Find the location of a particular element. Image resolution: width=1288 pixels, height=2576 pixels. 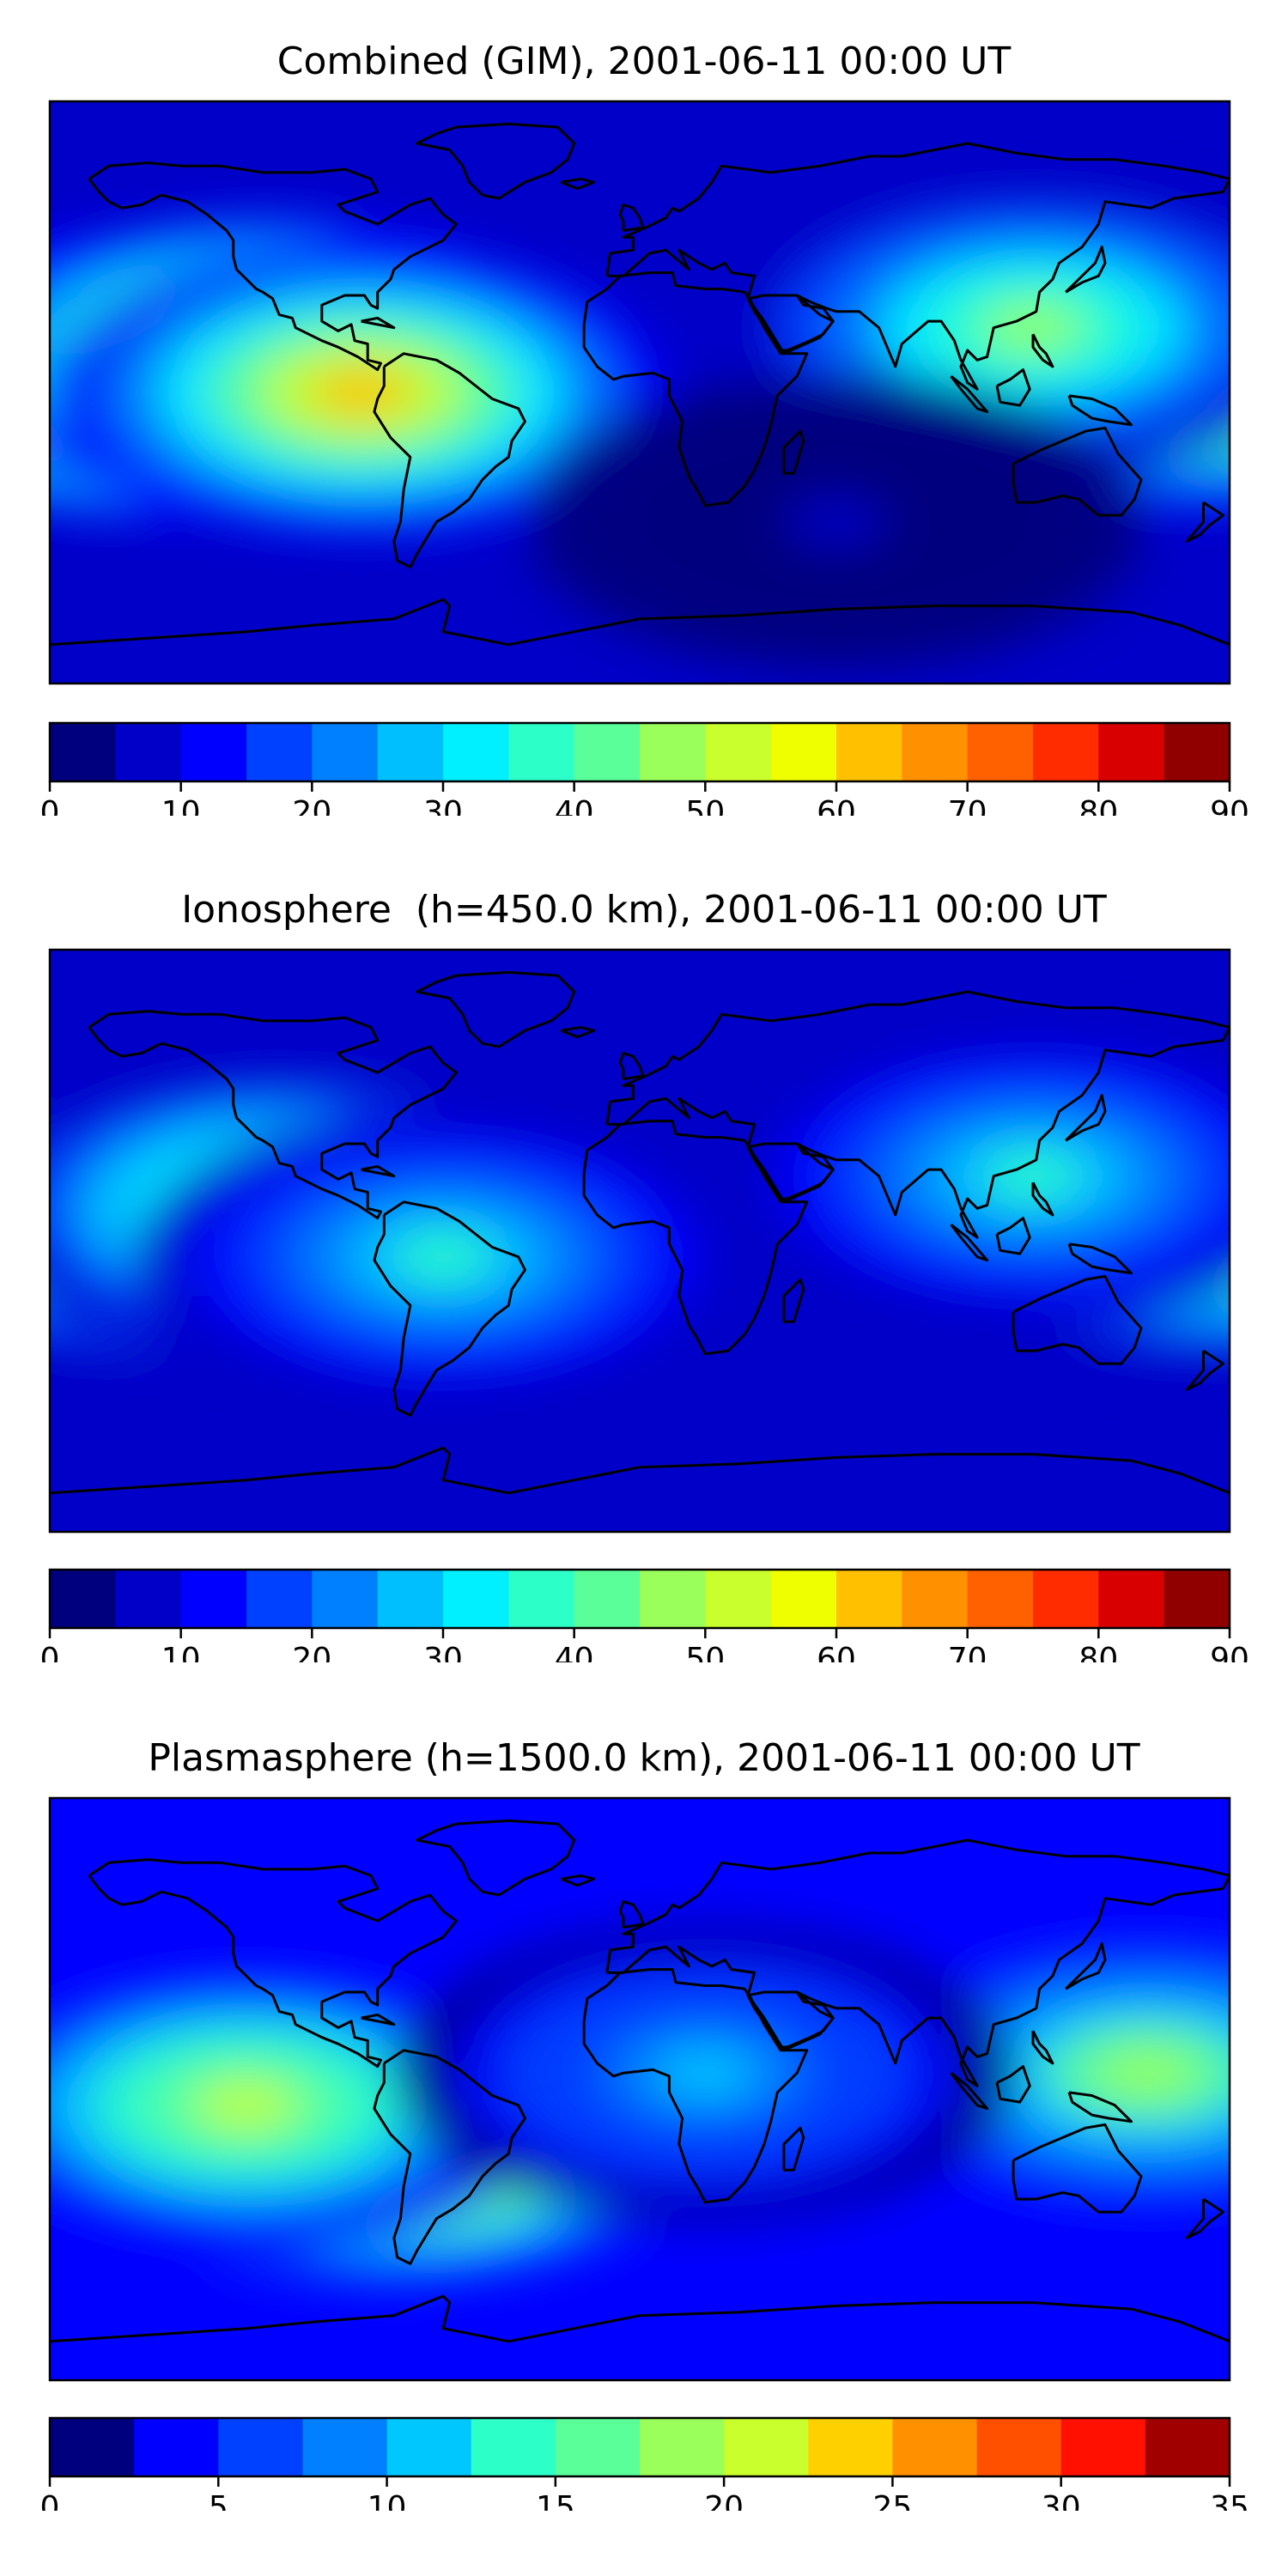

colorbar-tick-label: 35 is located at coordinates (1229, 2500).